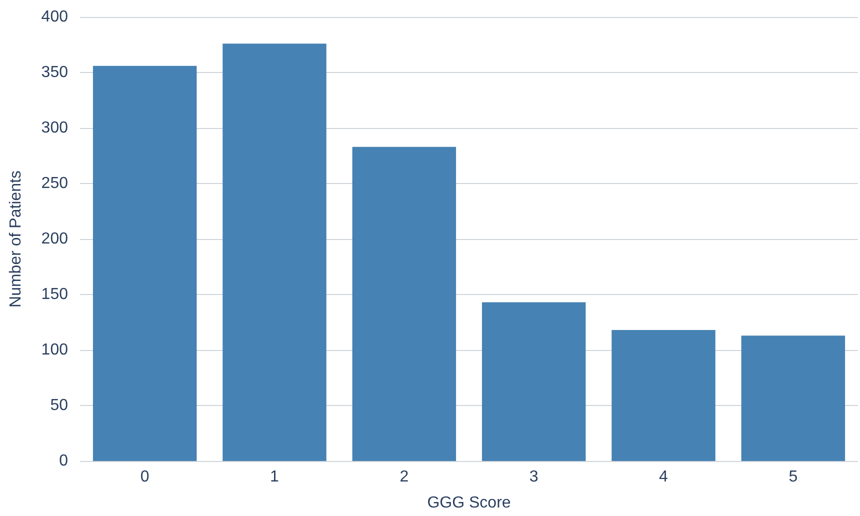 The width and height of the screenshot is (860, 516). Describe the element at coordinates (54, 183) in the screenshot. I see `y-tick-label: 250` at that location.